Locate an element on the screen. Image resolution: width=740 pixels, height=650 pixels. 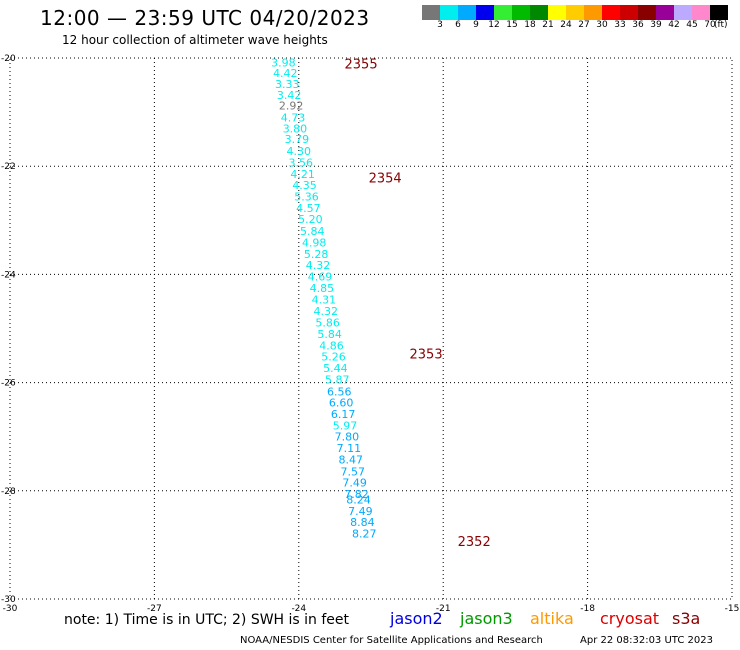
pass-number-label: 2352 is located at coordinates (474, 542).